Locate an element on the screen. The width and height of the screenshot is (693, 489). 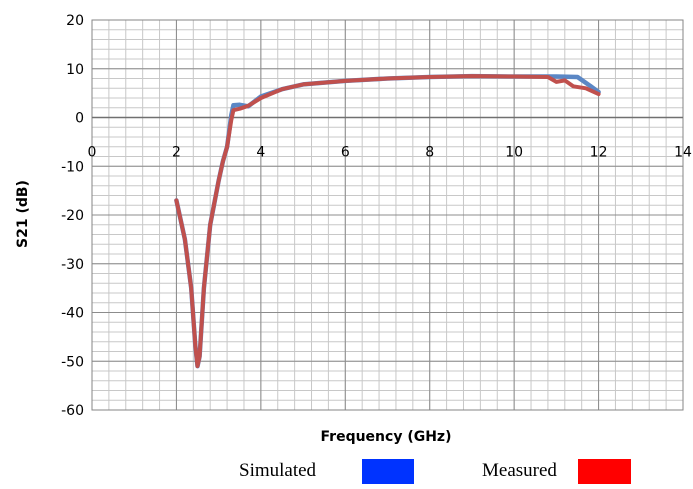
y-tick-label: 0 is located at coordinates (79, 119).